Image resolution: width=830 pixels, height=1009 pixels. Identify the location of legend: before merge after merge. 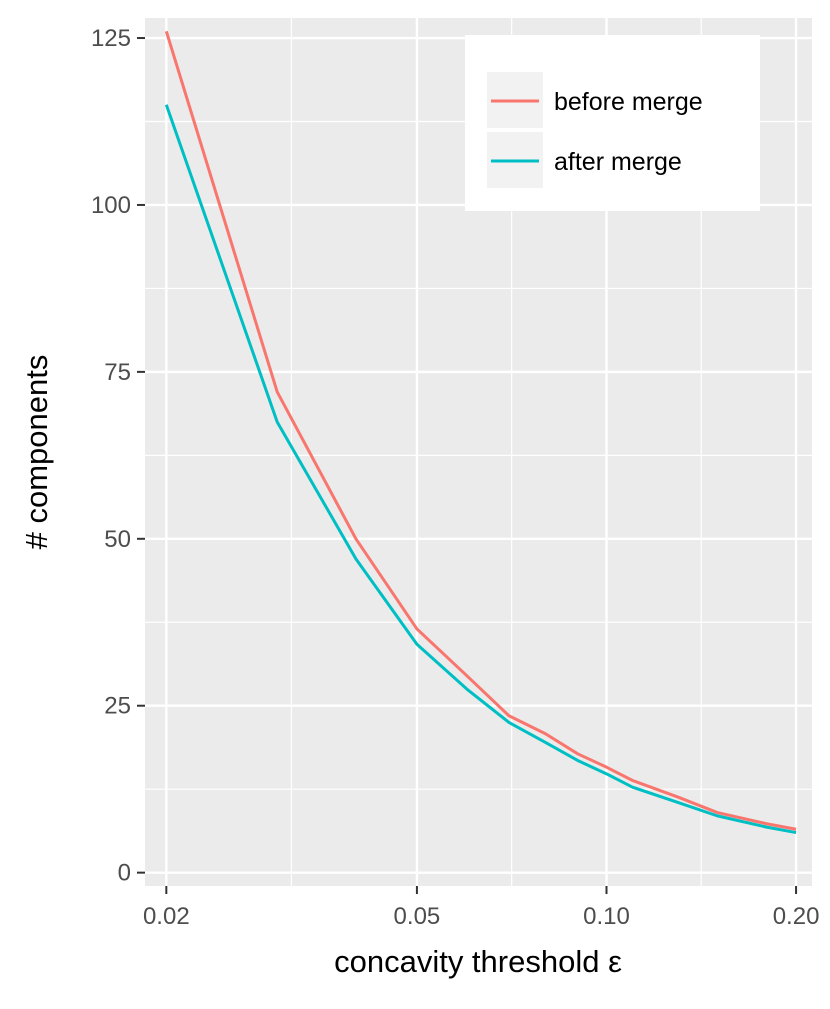
(612, 123).